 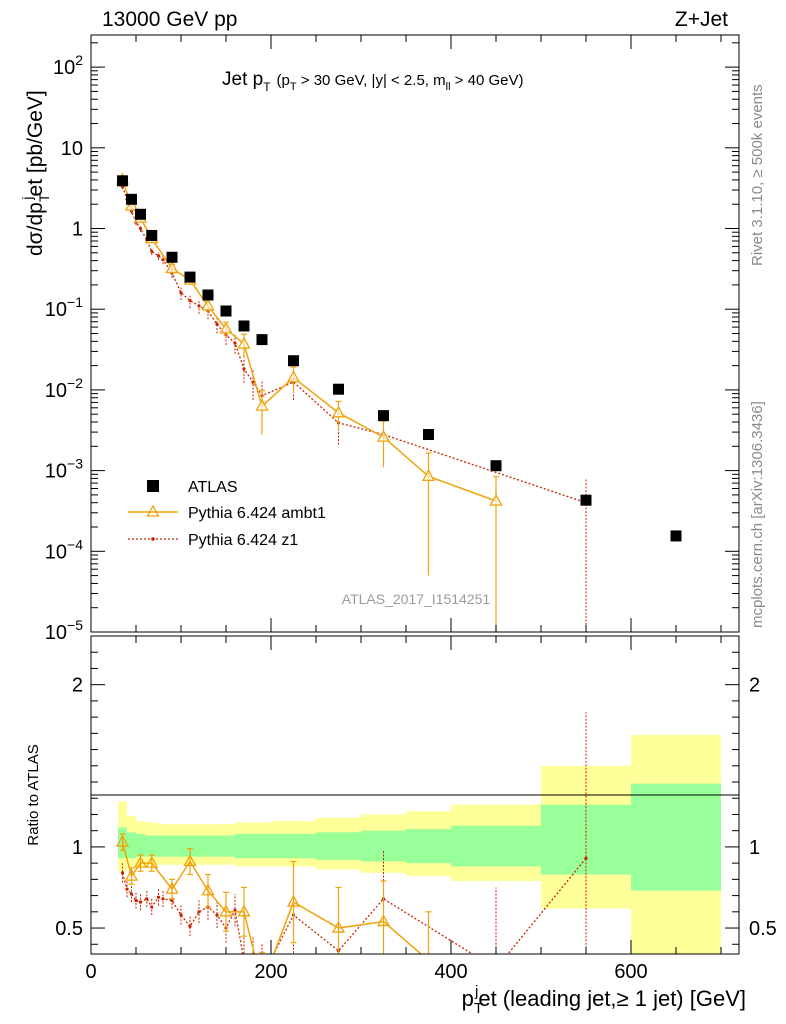 I want to click on ratio-data-layer, so click(x=351, y=837).